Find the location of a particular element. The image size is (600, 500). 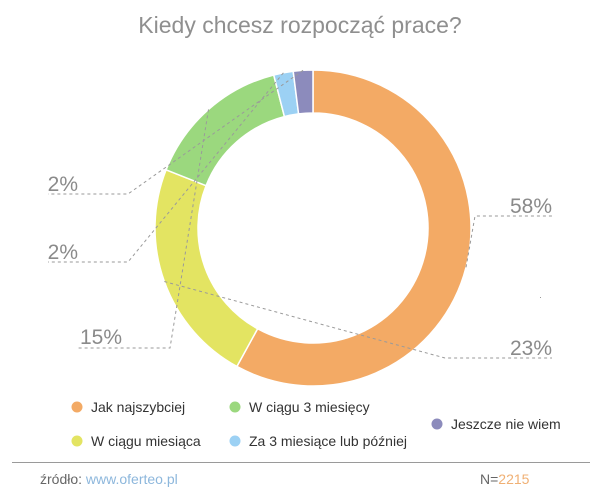

legend-item-w-ciagu-miesiaca: W ciągu miesiąca is located at coordinates (136, 441).